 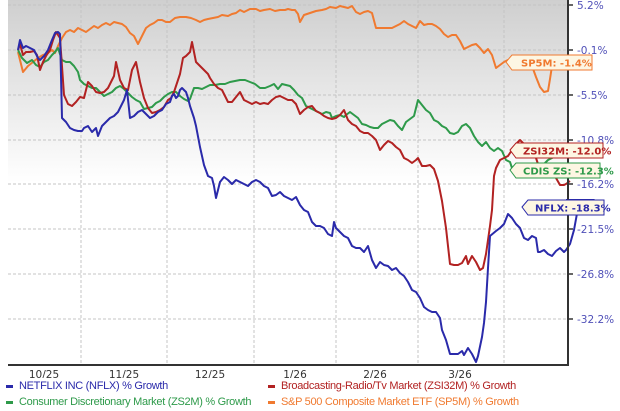 I want to click on legend-swatch-cdis, so click(x=9, y=402).